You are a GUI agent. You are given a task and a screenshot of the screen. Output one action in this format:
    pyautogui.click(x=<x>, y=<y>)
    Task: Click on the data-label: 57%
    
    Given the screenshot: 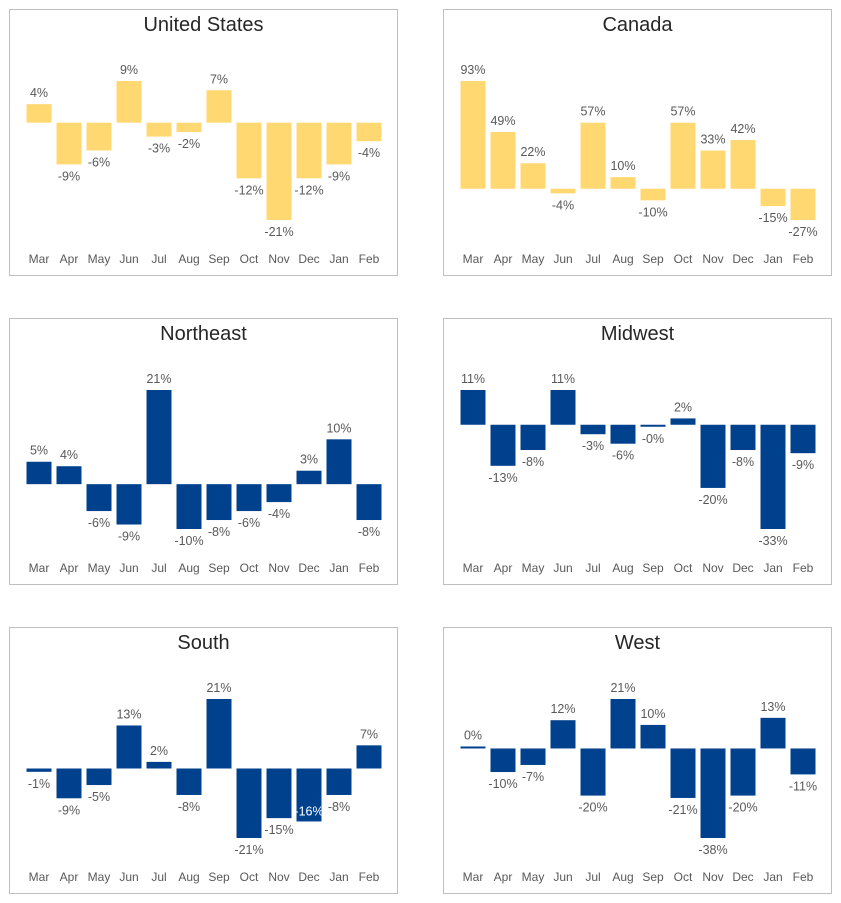 What is the action you would take?
    pyautogui.click(x=682, y=112)
    